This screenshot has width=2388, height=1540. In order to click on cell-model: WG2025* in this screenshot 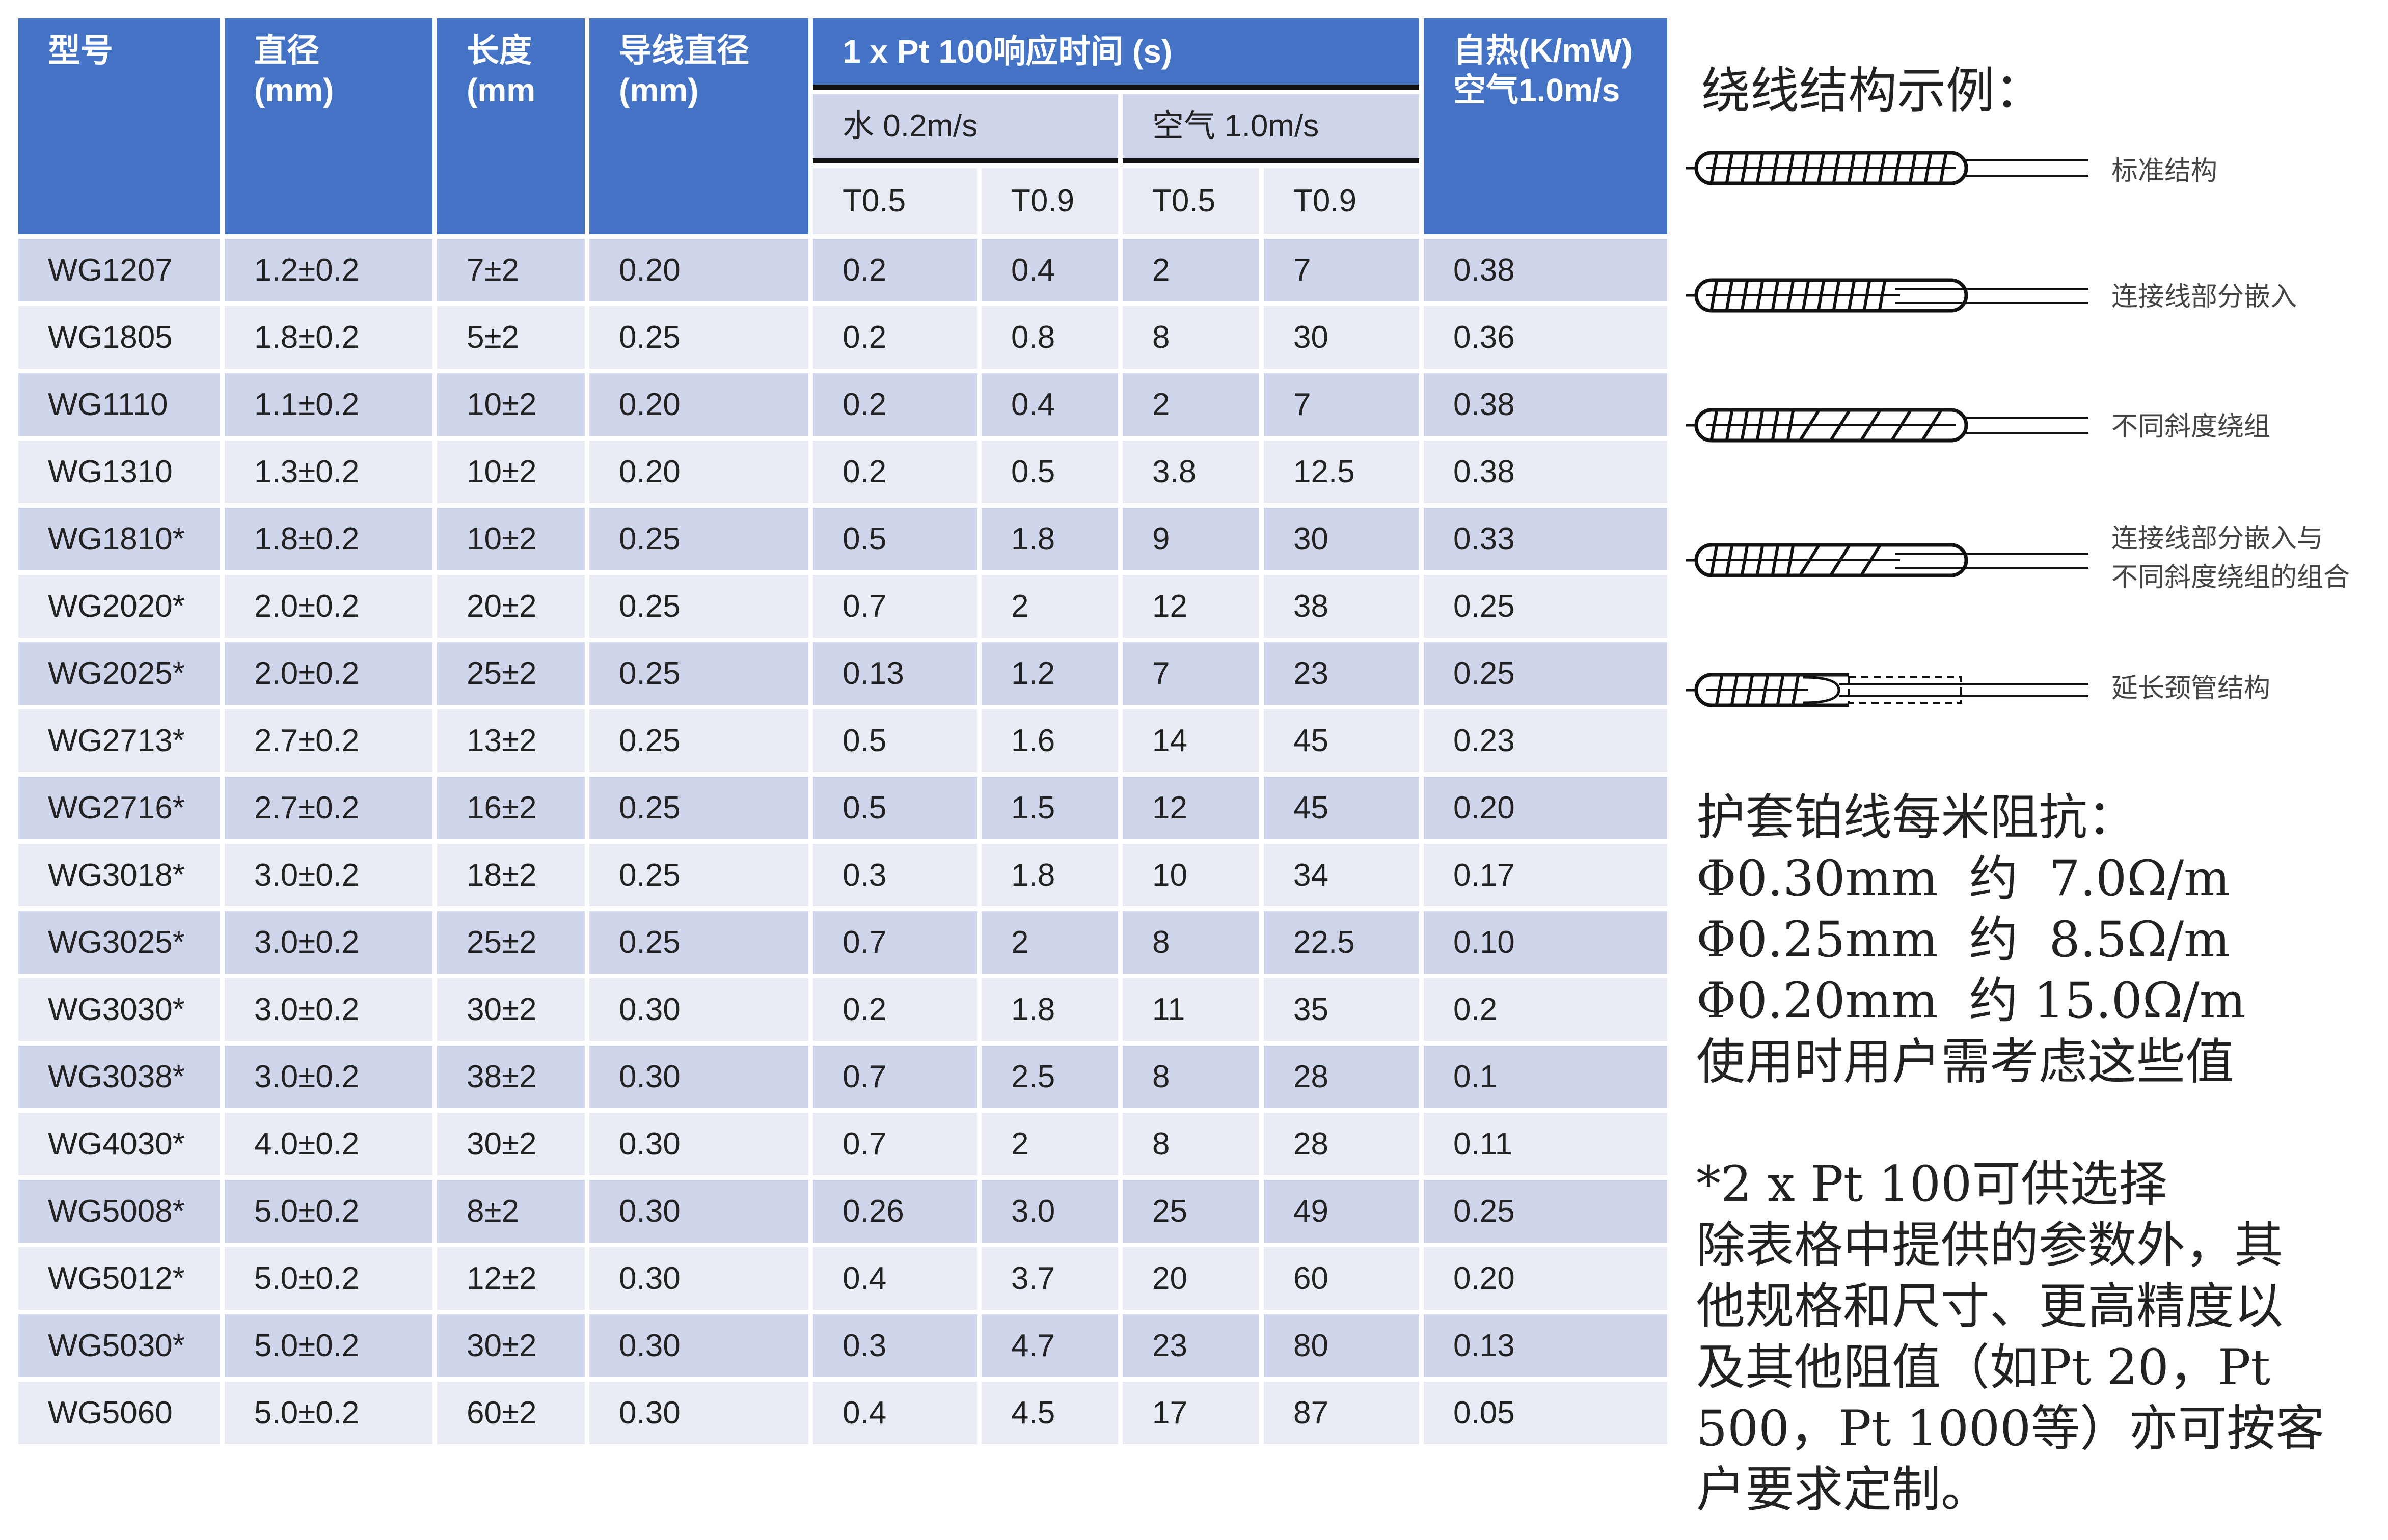, I will do `click(119, 673)`.